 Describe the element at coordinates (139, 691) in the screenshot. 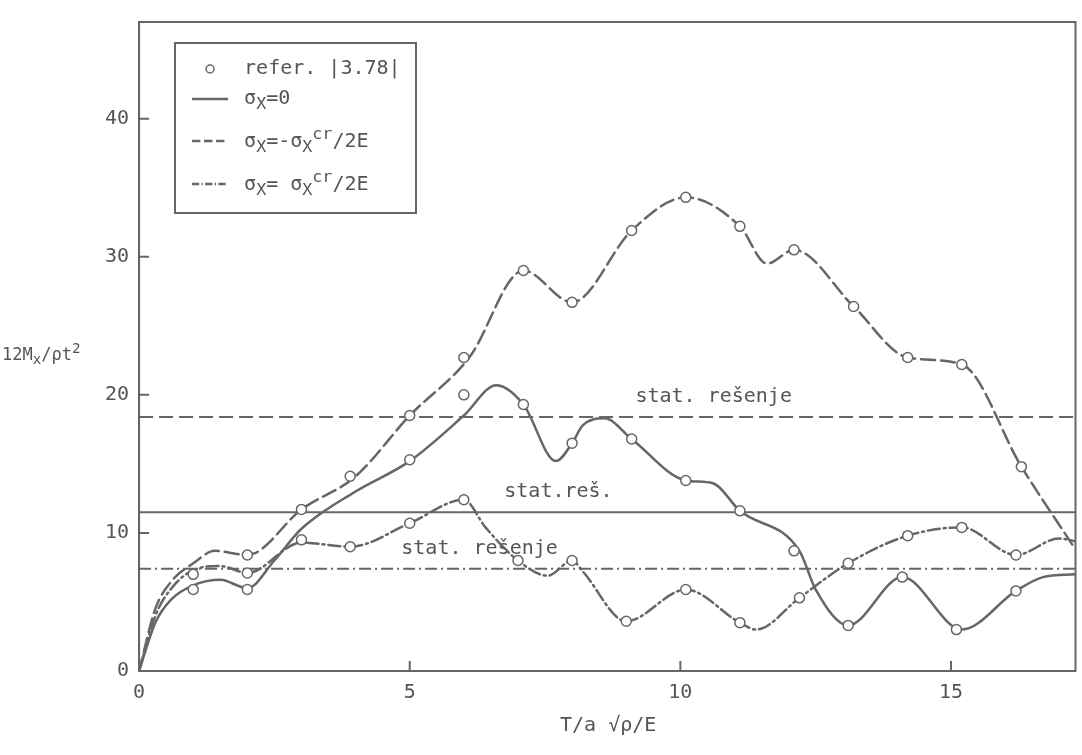

I see `x-tick-label: 0` at that location.